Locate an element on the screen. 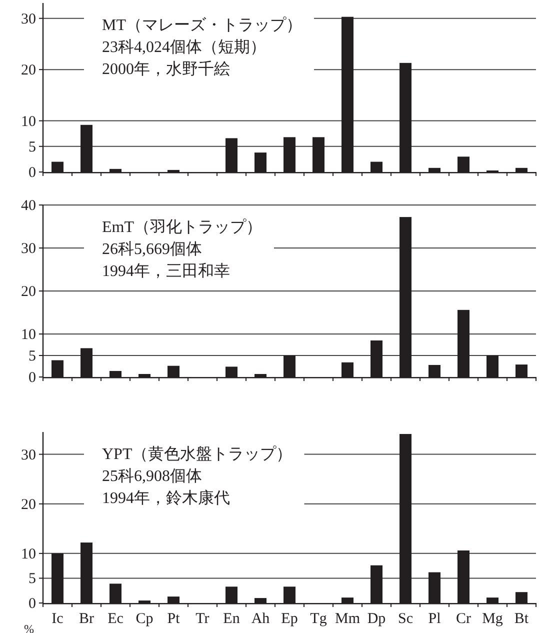 This screenshot has width=539, height=633. x-tick-label: Ec is located at coordinates (116, 619).